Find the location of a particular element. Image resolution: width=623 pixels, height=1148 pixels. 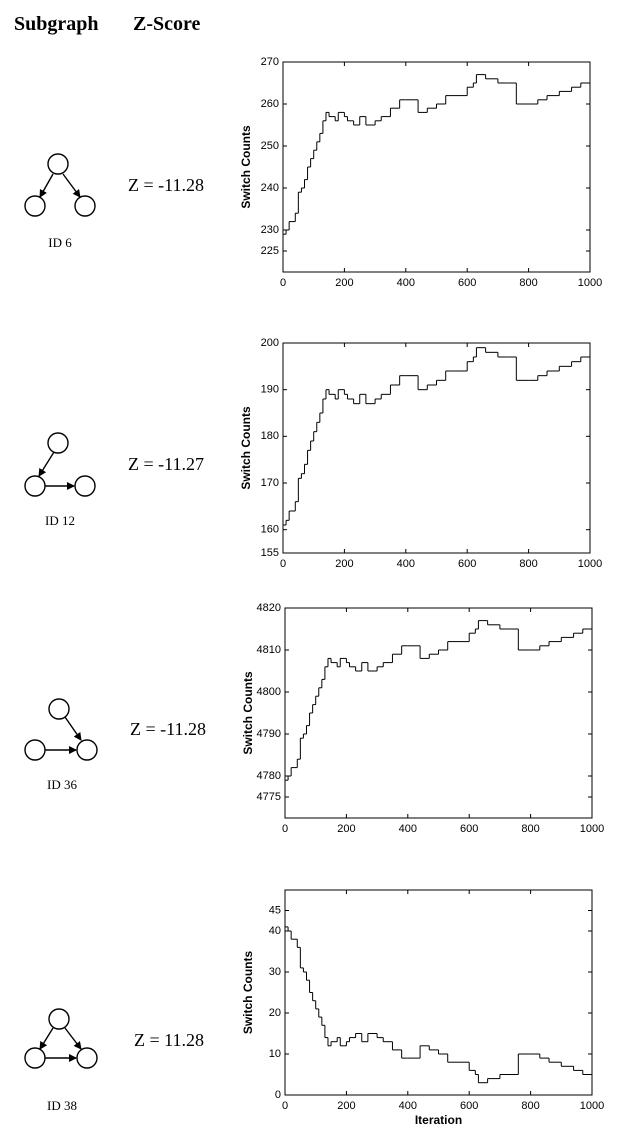

y-tick-label: 250 is located at coordinates (270, 146).